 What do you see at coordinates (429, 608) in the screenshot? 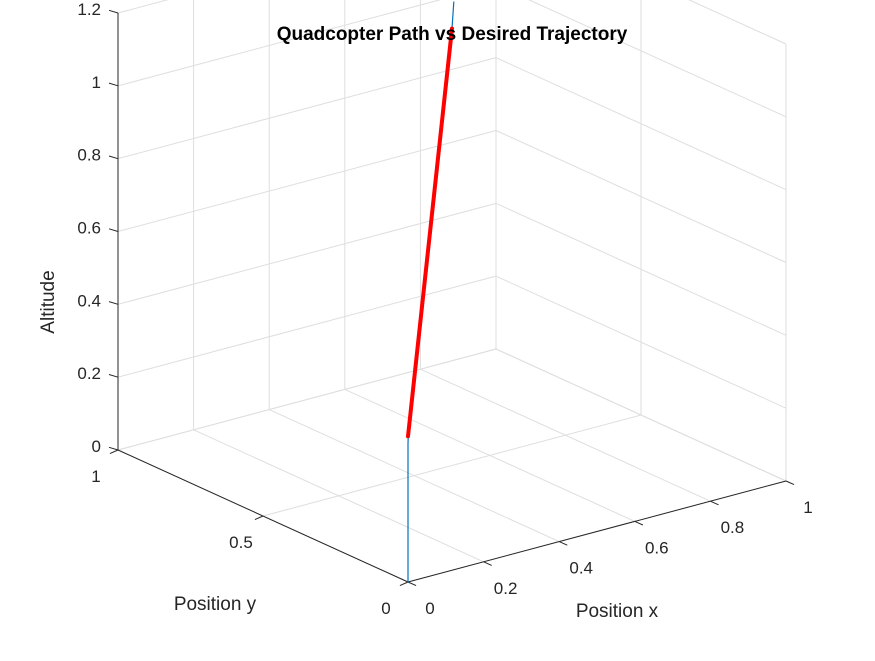
I see `x-tick-label: 0` at bounding box center [429, 608].